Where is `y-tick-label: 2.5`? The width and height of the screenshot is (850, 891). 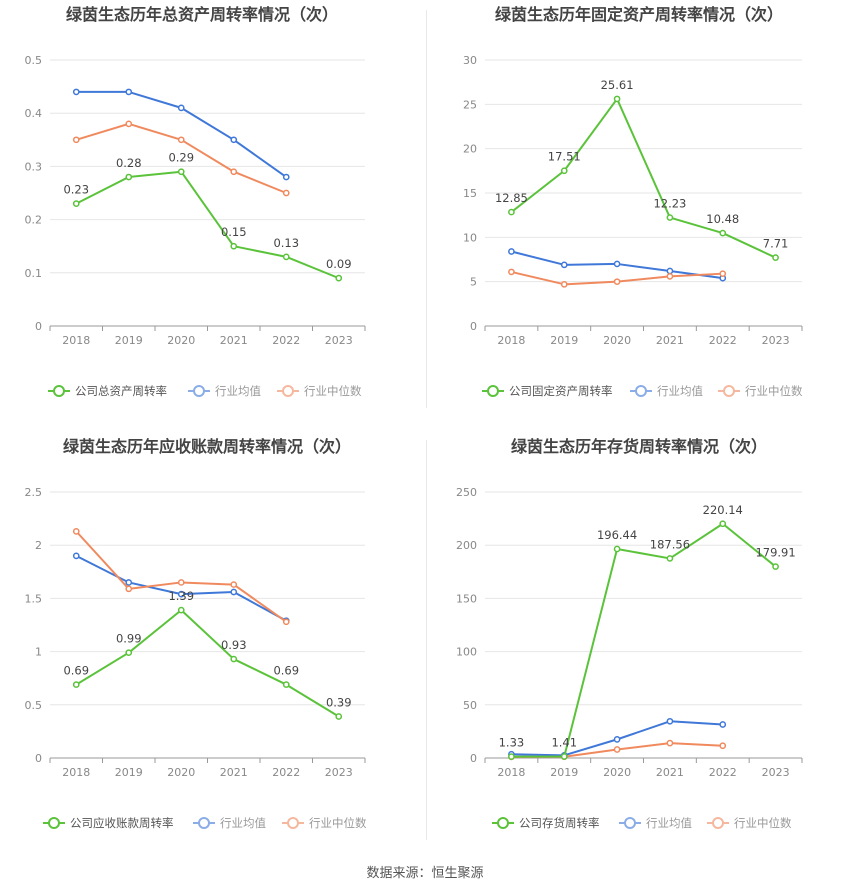
y-tick-label: 2.5 is located at coordinates (34, 492).